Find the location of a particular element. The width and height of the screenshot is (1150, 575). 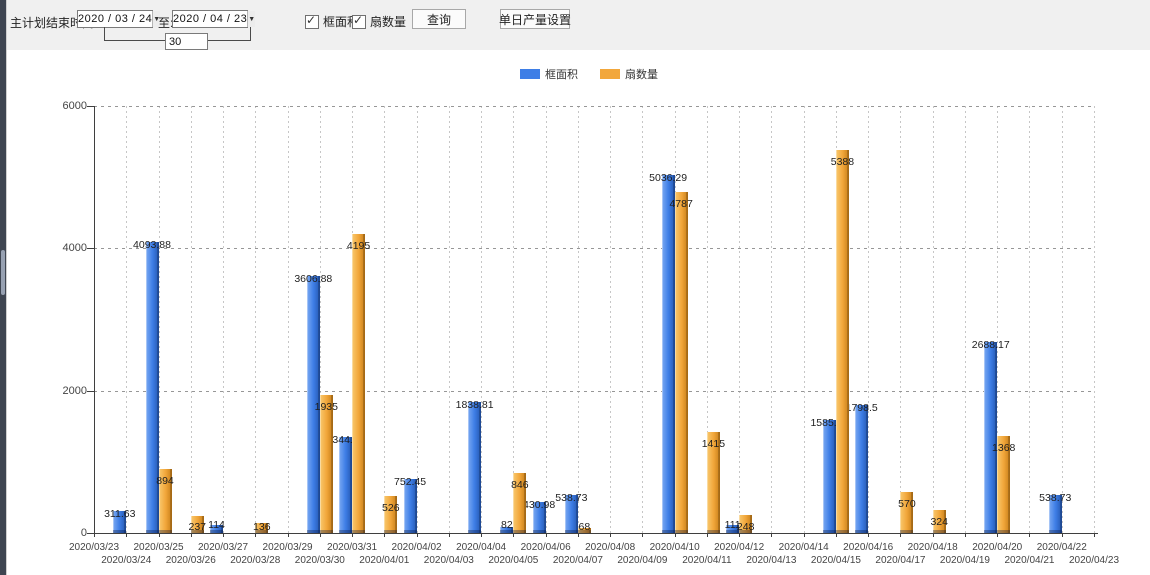

x-axis-line is located at coordinates (596, 533).